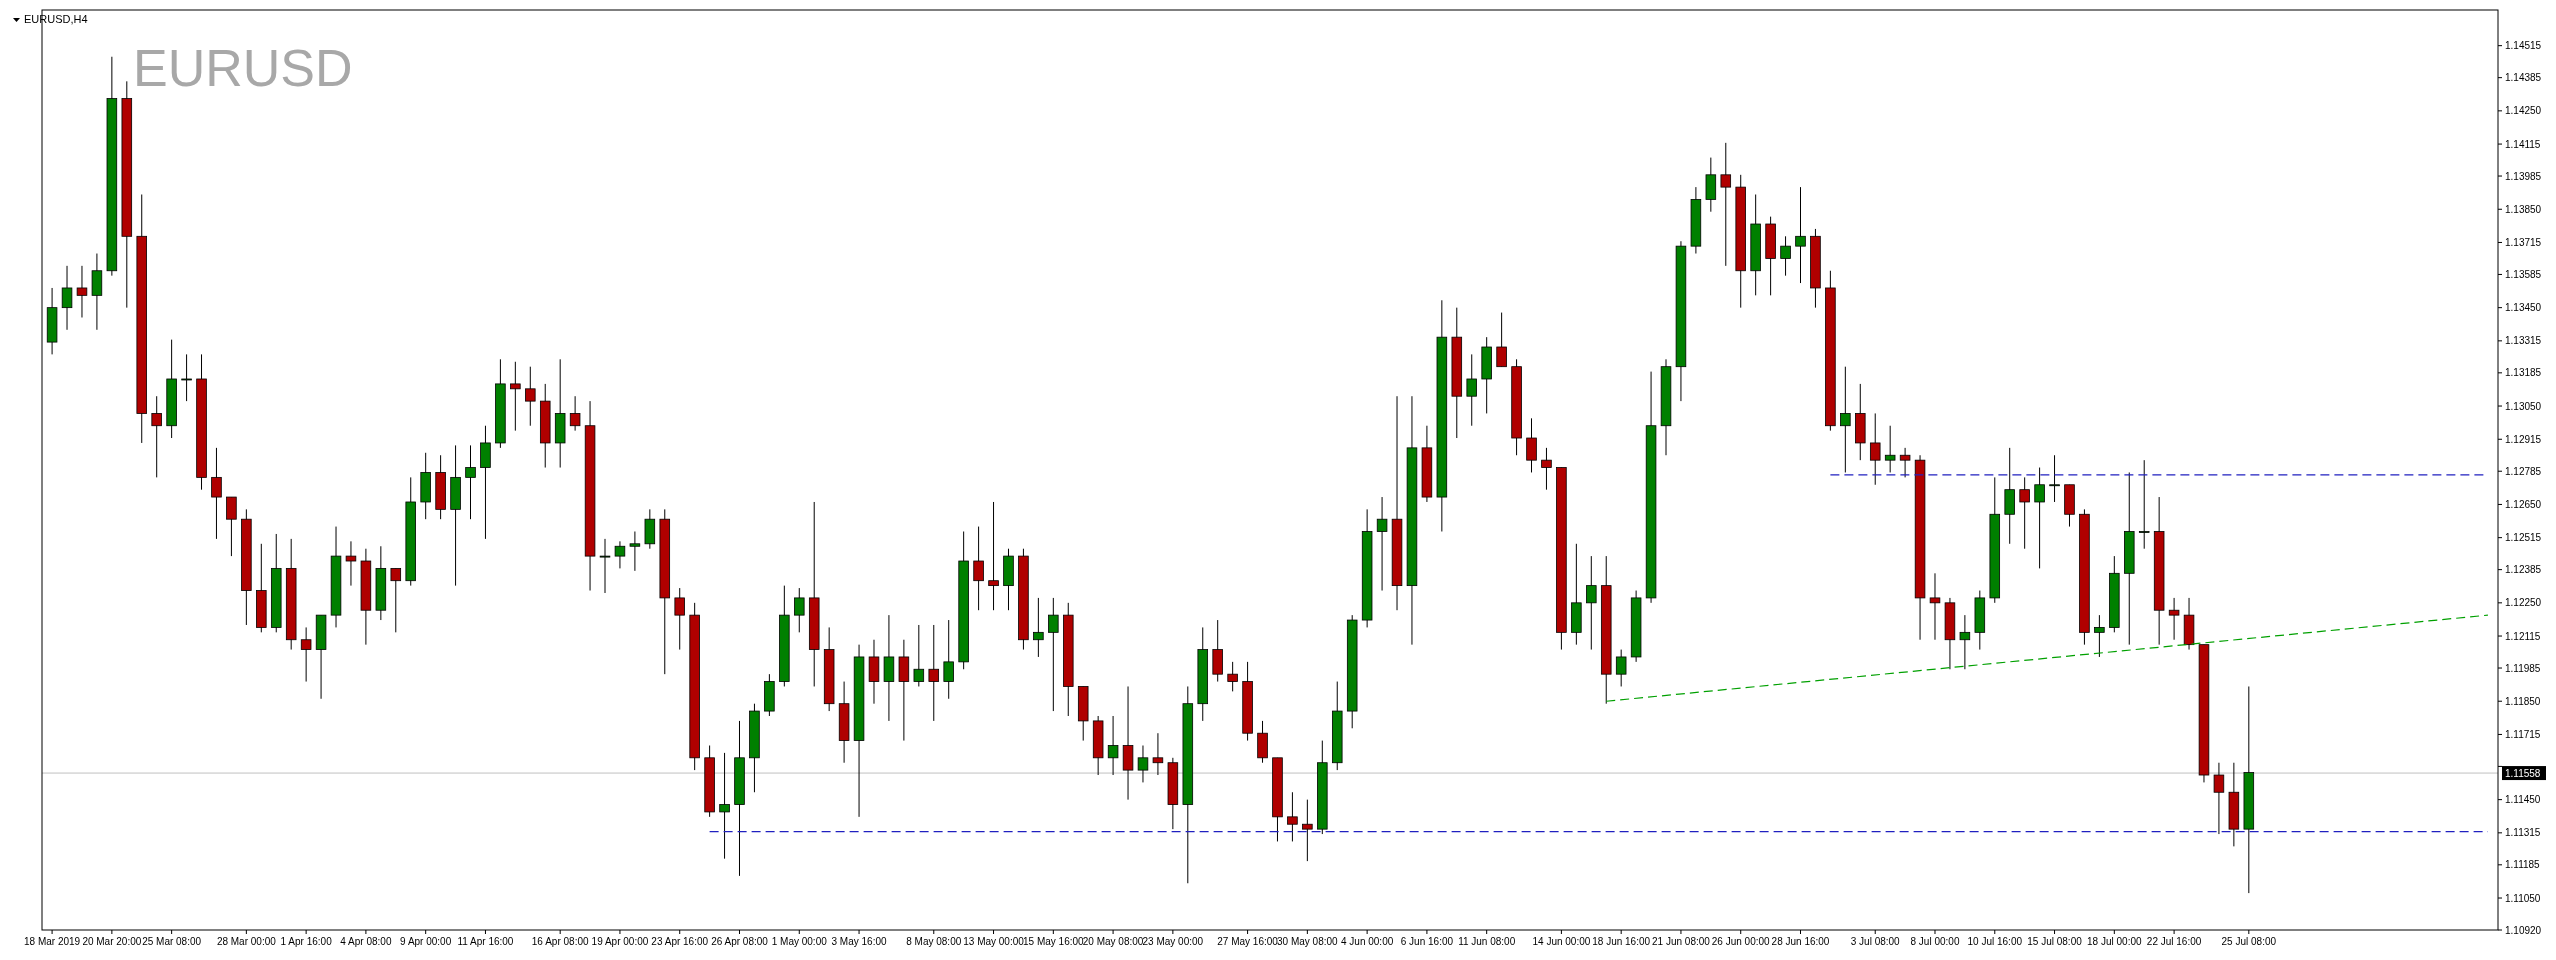  Describe the element at coordinates (1561, 941) in the screenshot. I see `x-tick-label: 14 Jun 00:00` at that location.